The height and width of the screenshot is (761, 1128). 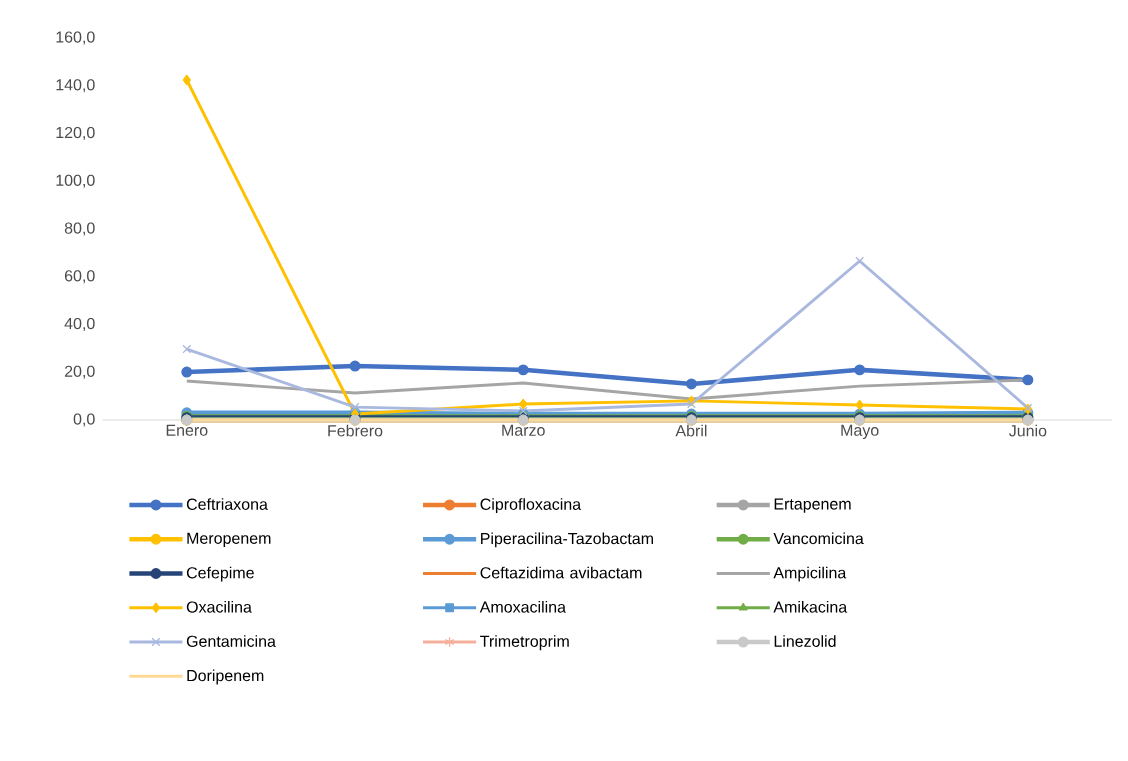 What do you see at coordinates (79, 229) in the screenshot?
I see `y-tick-label: 80,0` at bounding box center [79, 229].